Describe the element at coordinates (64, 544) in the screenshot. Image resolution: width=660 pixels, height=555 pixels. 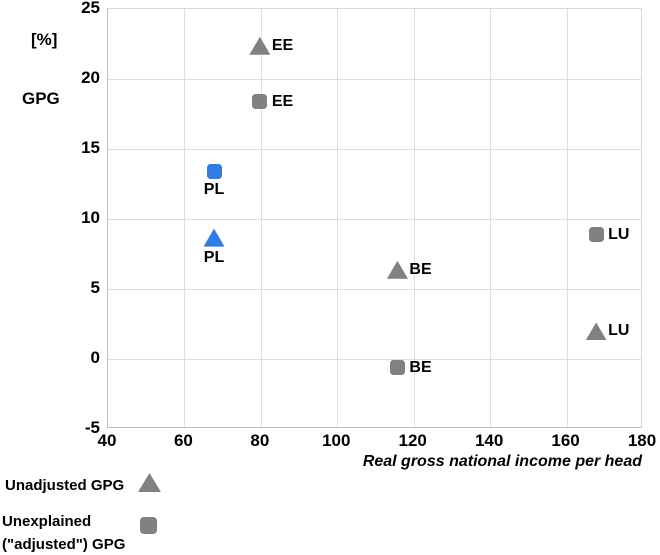
I see `legend-label-line2: ("adjusted") GPG` at that location.